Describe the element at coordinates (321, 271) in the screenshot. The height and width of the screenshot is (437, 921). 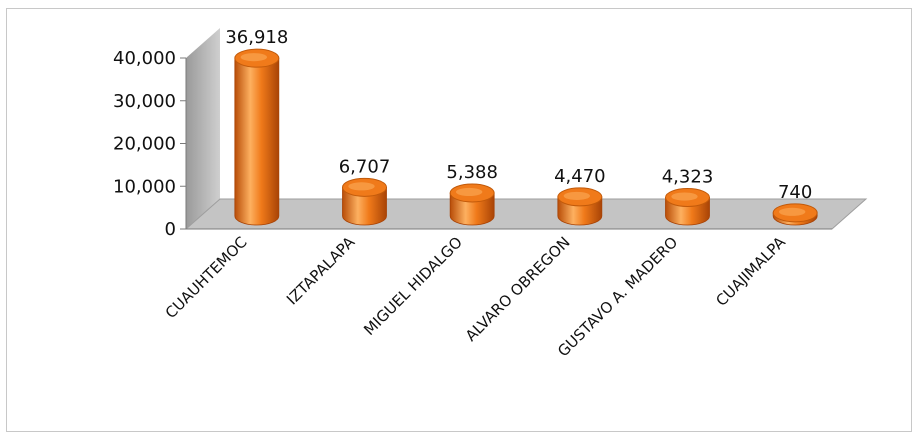
I see `category-label: IZTAPALAPA` at that location.